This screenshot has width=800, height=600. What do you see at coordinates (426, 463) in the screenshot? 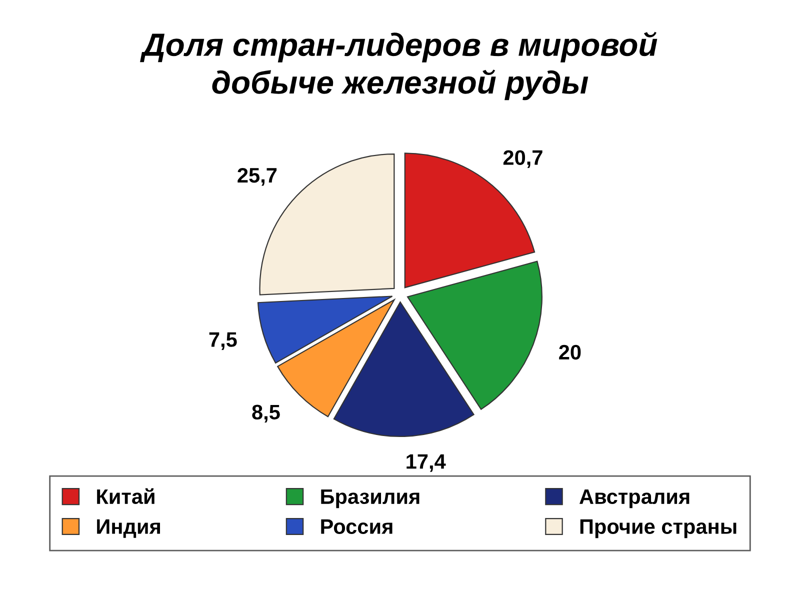
I see `data-label: 17,4` at bounding box center [426, 463].